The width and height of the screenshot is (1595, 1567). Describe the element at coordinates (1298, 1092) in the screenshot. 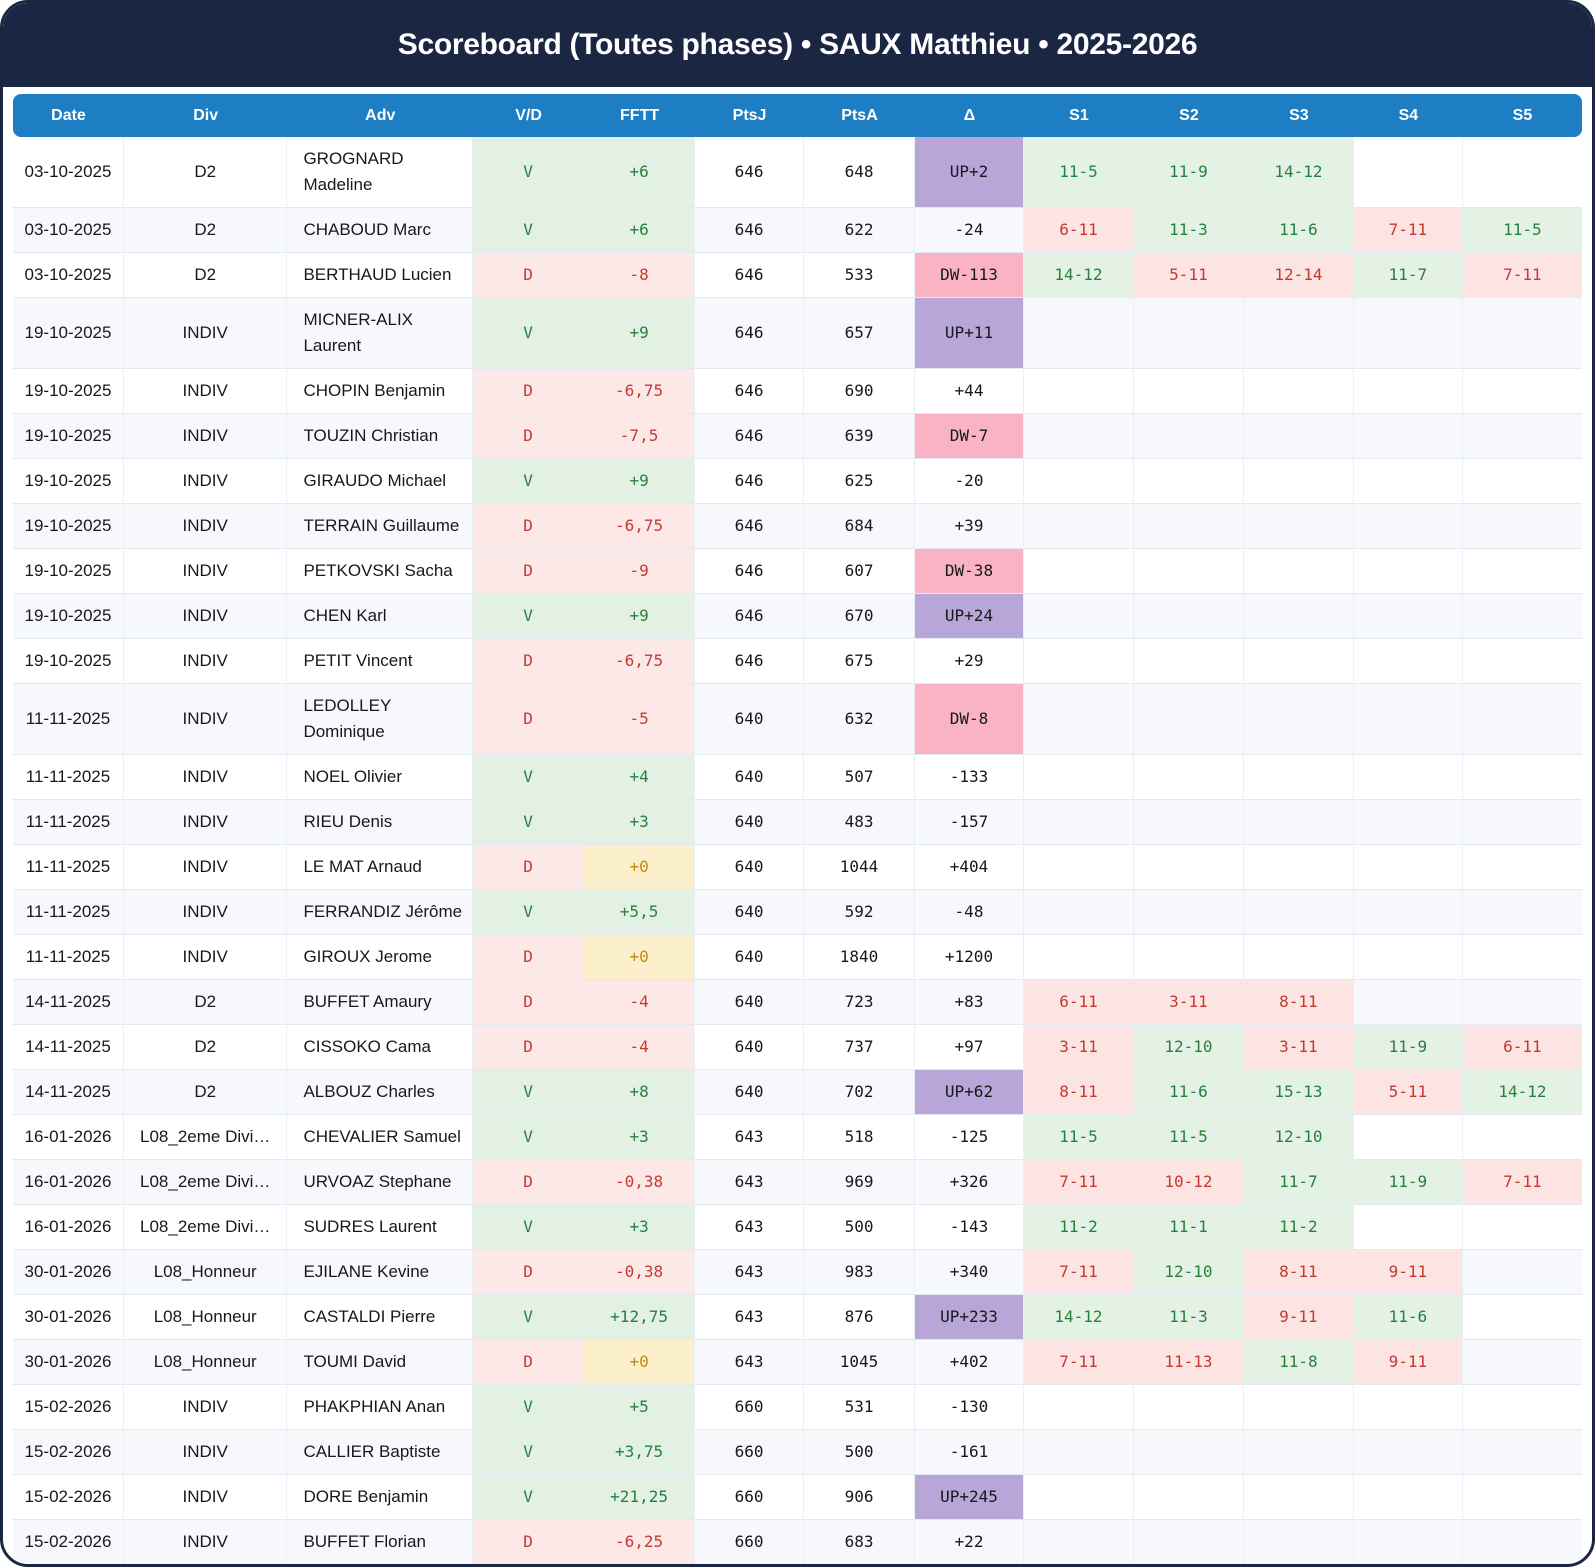

I see `set-cell: 15-13` at that location.